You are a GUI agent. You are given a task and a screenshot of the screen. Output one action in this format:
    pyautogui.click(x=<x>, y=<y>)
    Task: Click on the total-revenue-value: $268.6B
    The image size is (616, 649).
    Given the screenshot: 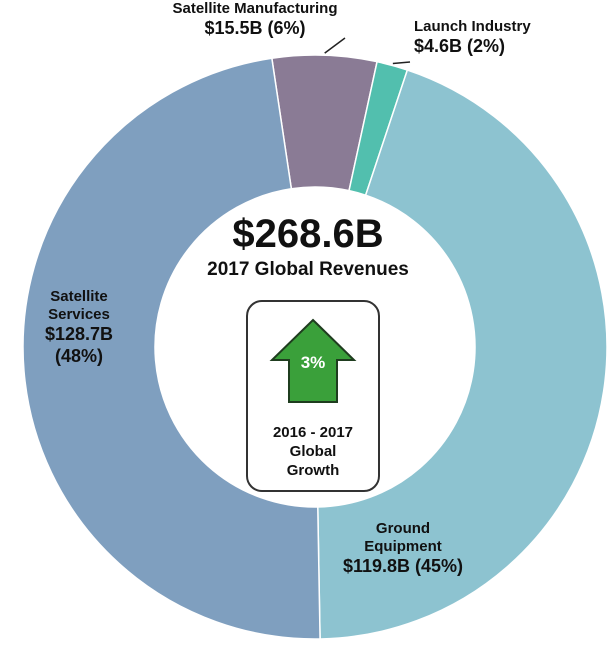 What is the action you would take?
    pyautogui.click(x=308, y=234)
    